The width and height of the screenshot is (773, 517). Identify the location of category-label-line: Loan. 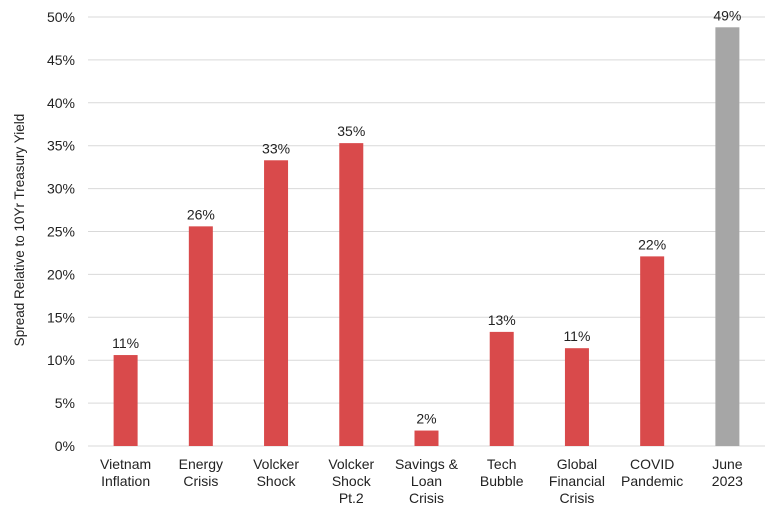
(426, 481).